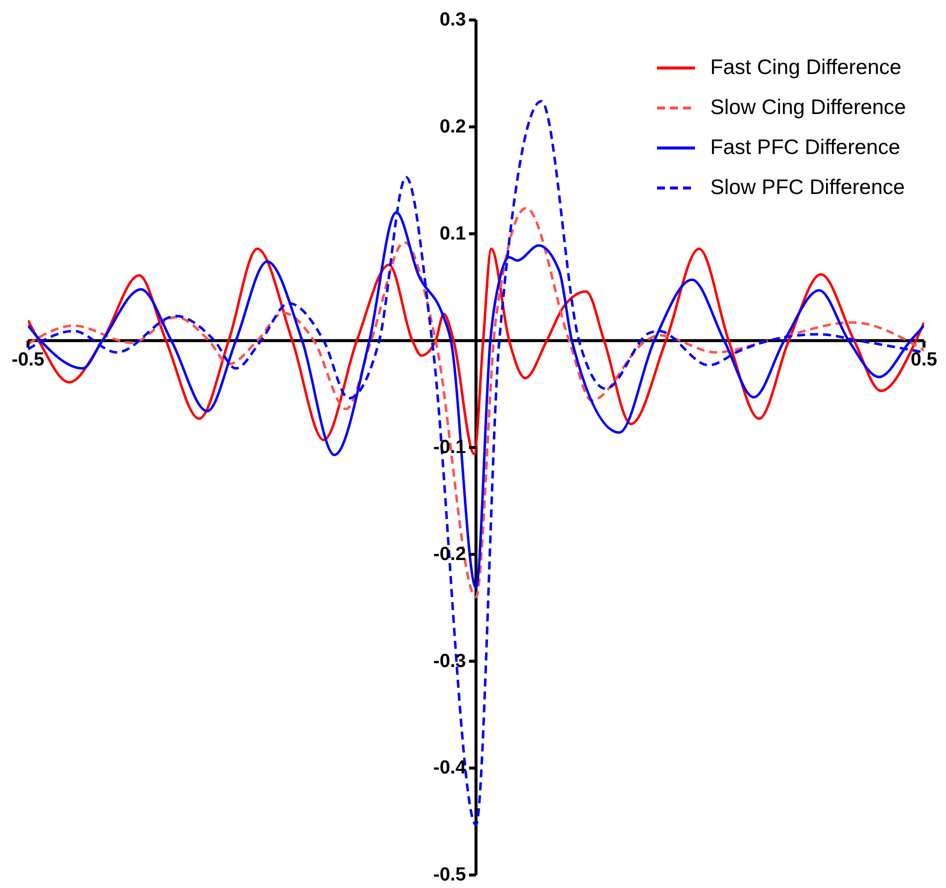 Image resolution: width=946 pixels, height=888 pixels. What do you see at coordinates (449, 768) in the screenshot?
I see `y-tick-label: -0.4` at bounding box center [449, 768].